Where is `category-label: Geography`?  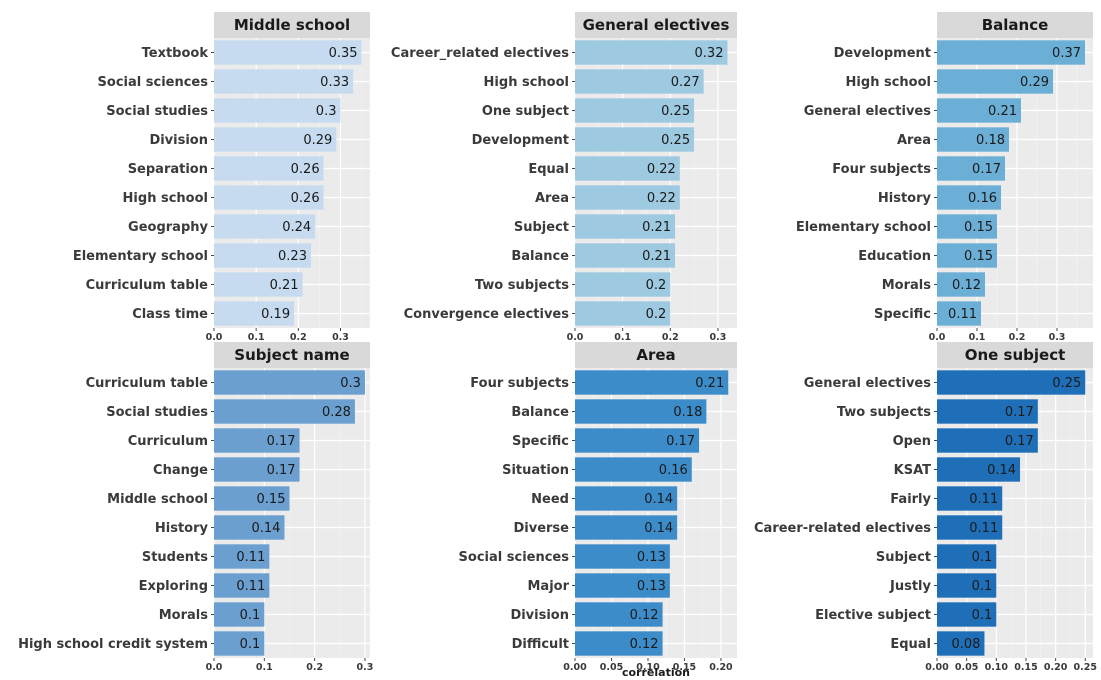
category-label: Geography is located at coordinates (168, 227).